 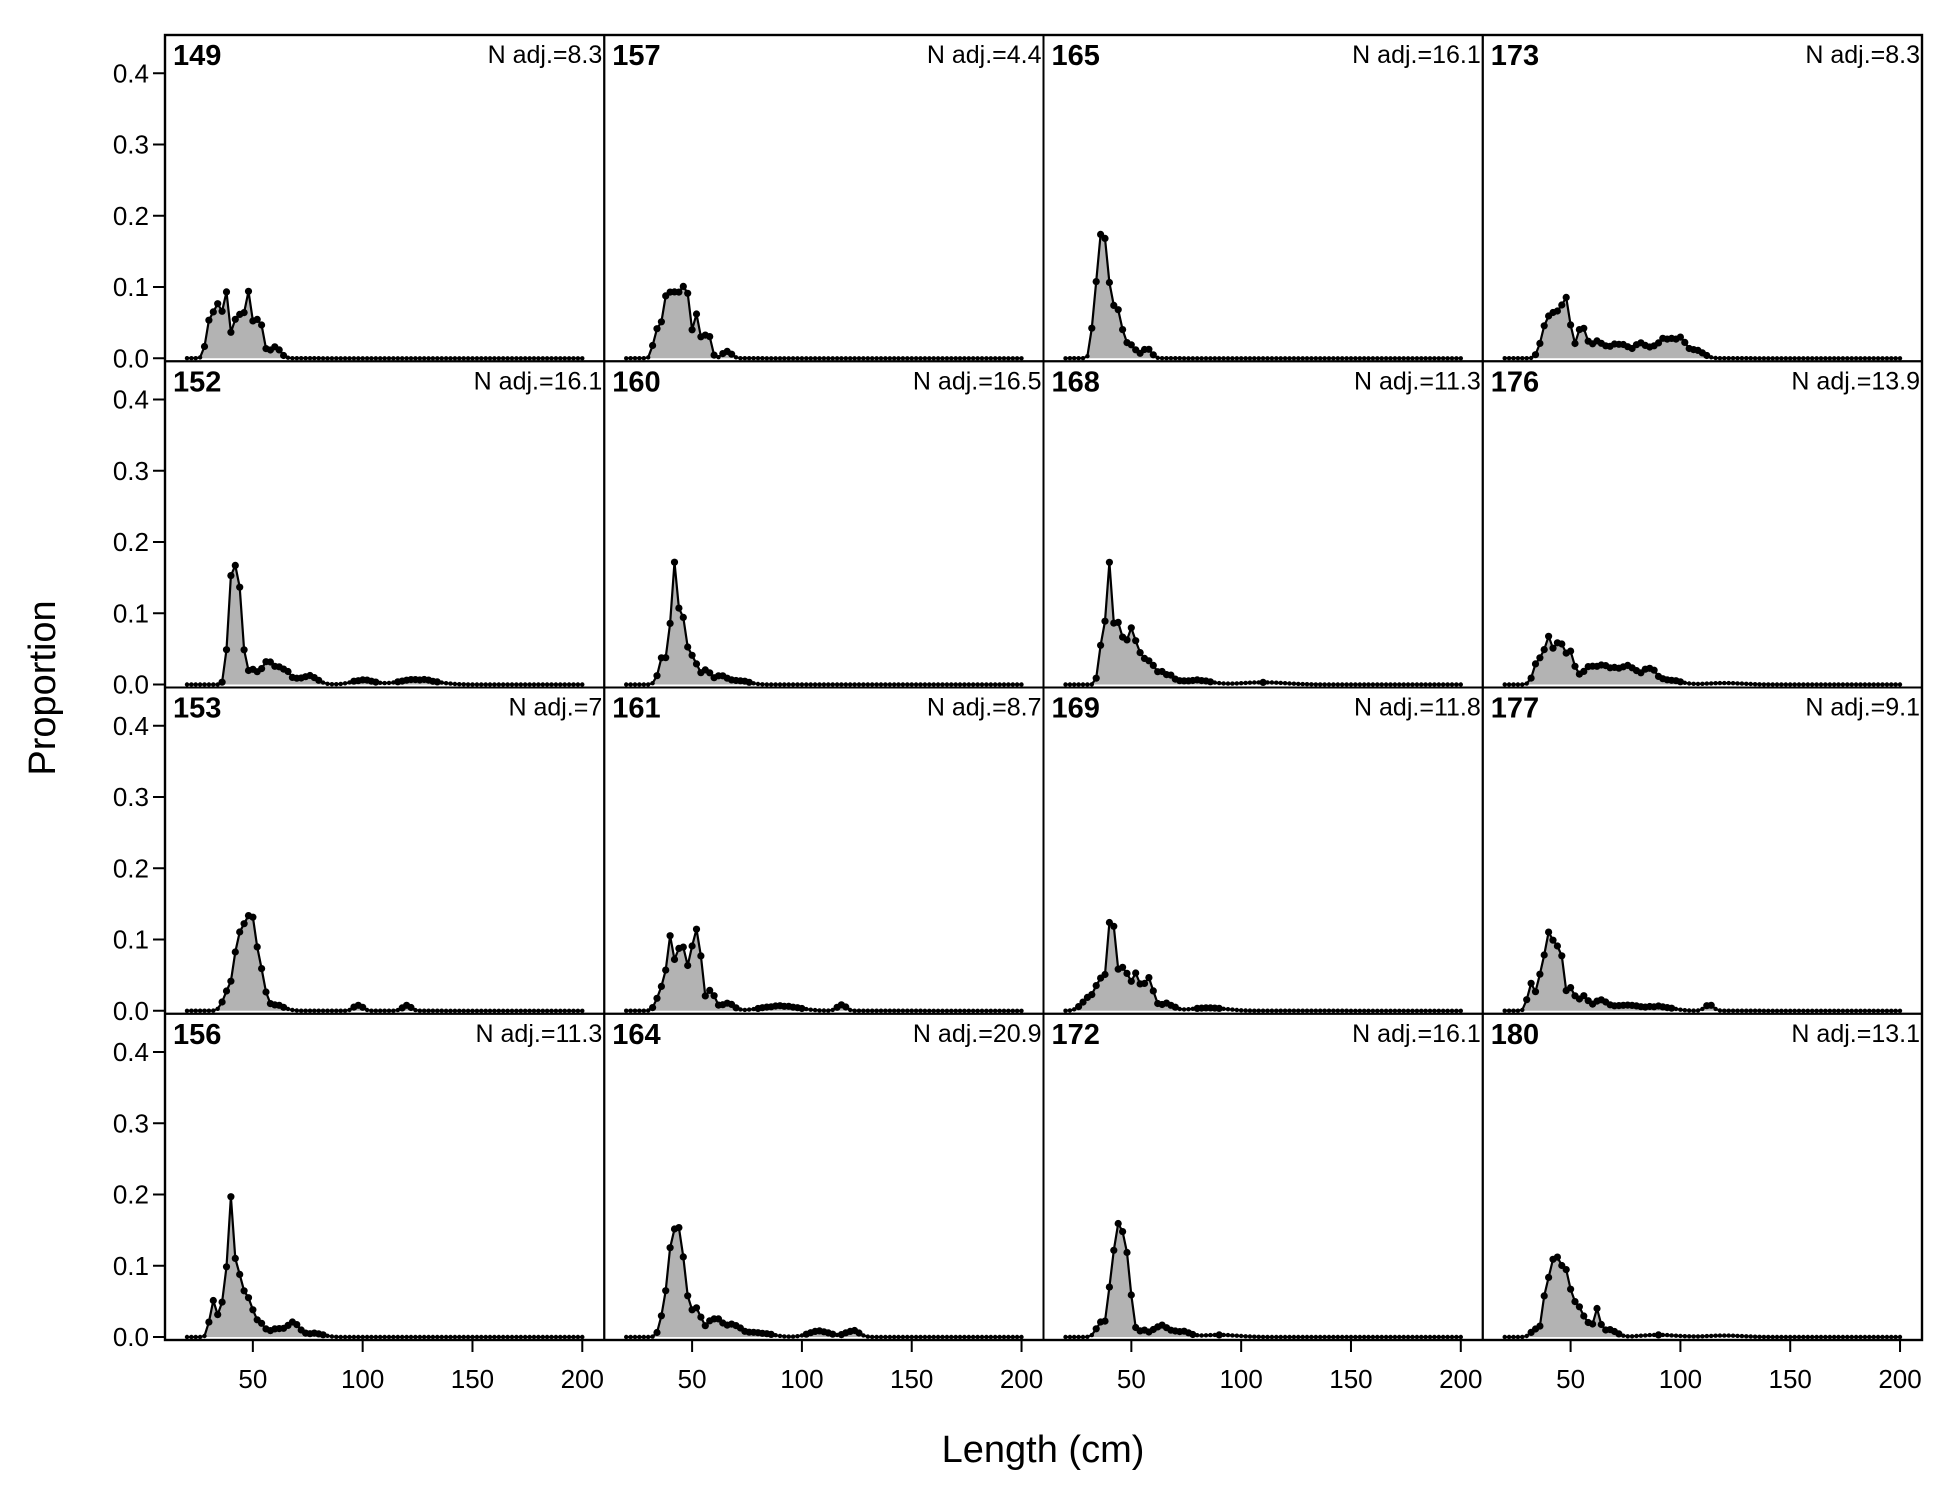 What do you see at coordinates (131, 73) in the screenshot?
I see `y-tick-label: 0.4` at bounding box center [131, 73].